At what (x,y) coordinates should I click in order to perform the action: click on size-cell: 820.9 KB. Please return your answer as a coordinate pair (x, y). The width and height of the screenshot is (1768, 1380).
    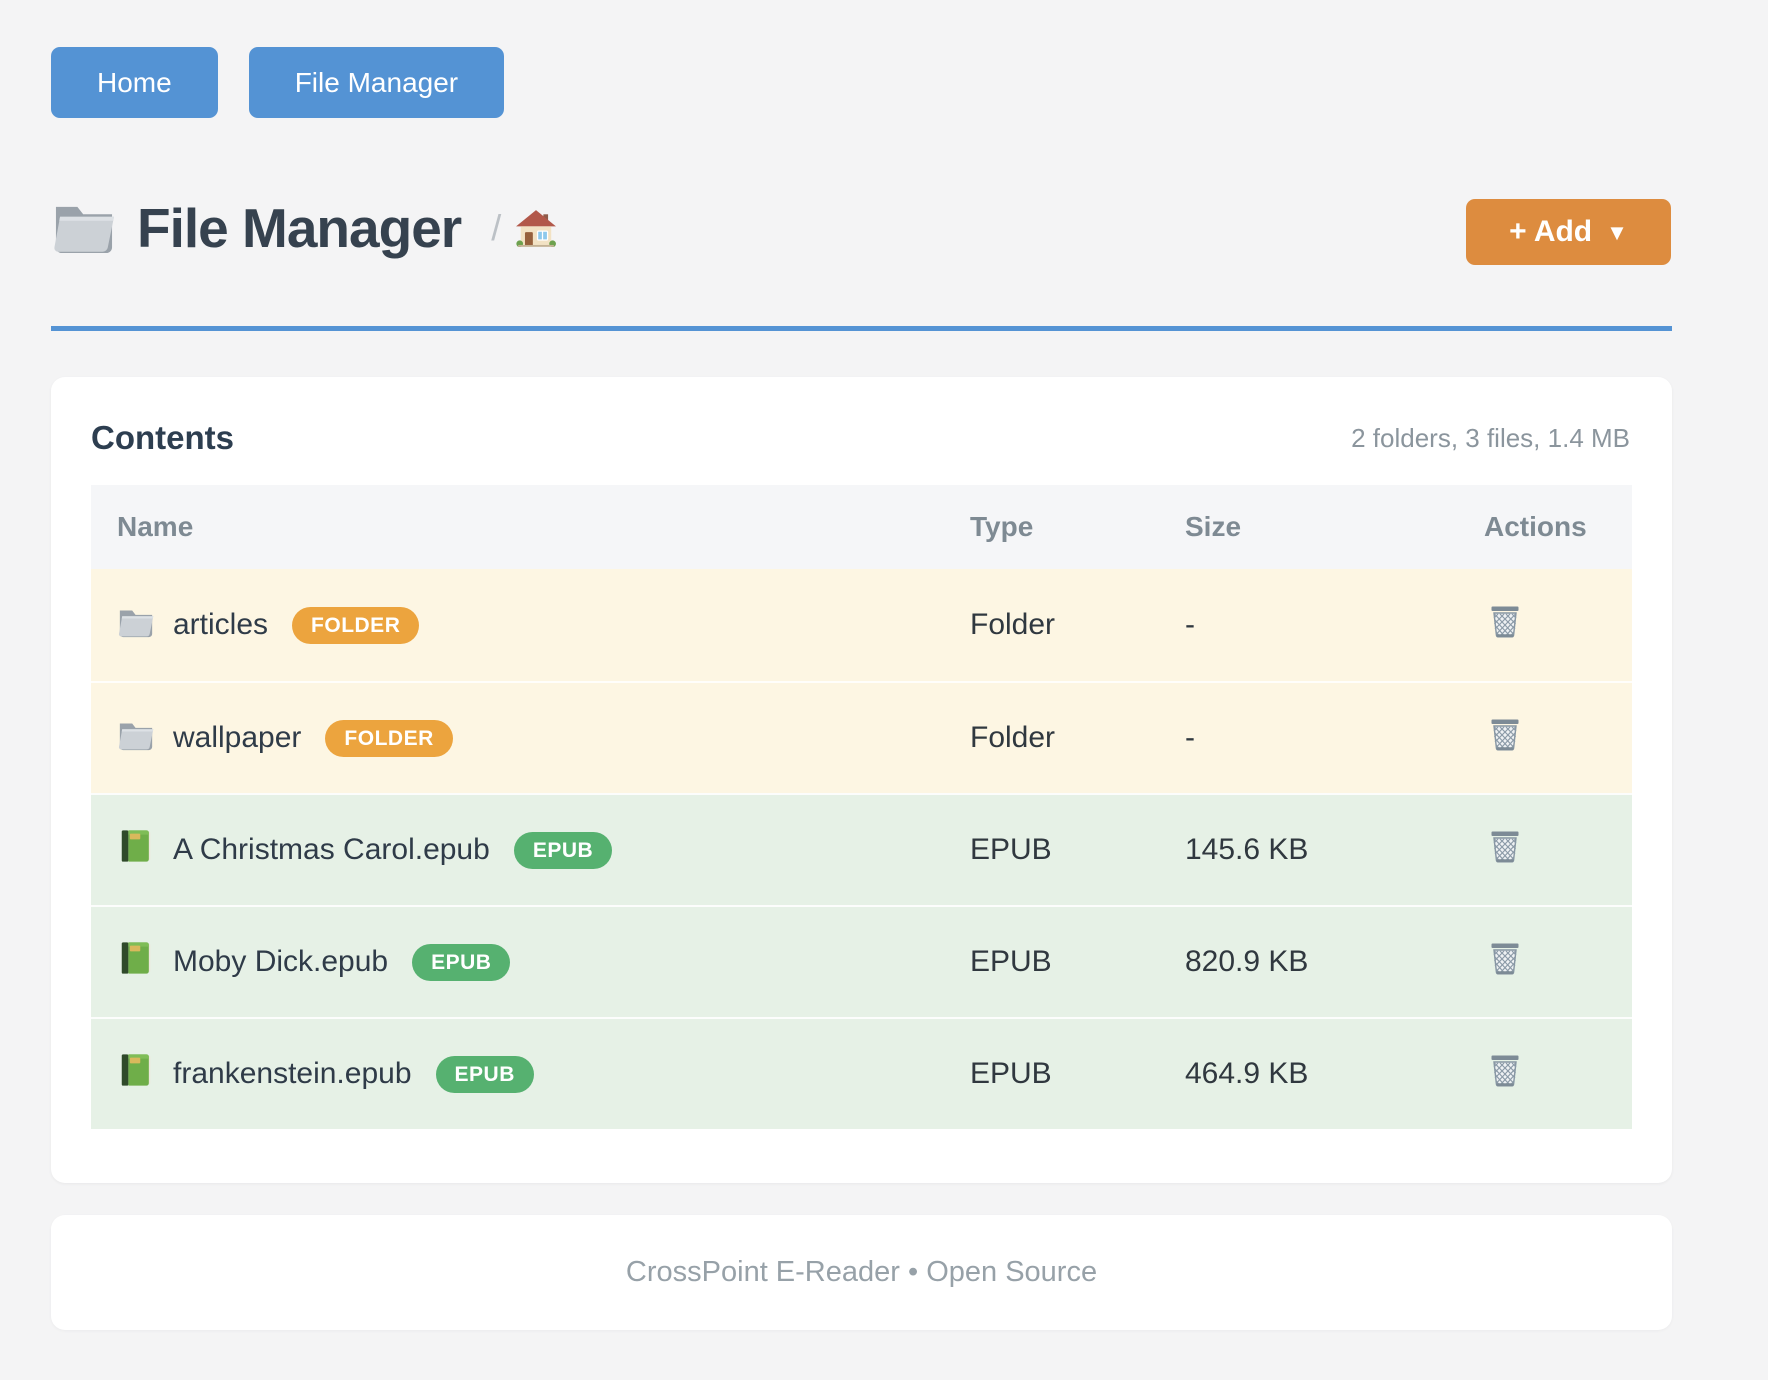
    Looking at the image, I should click on (1247, 961).